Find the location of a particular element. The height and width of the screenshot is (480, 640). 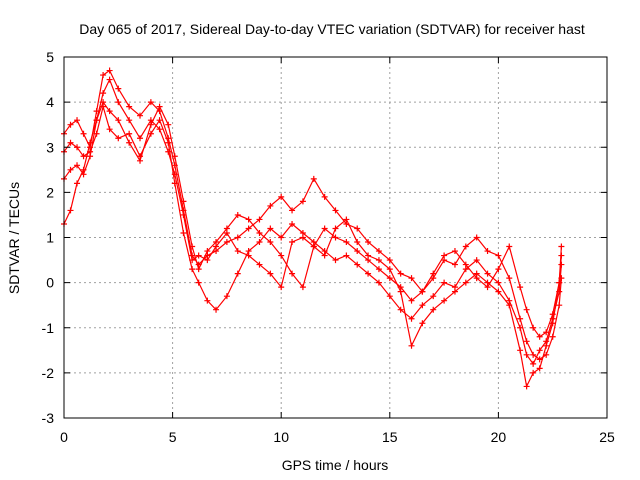

y-tick-label: -1 is located at coordinates (48, 328).